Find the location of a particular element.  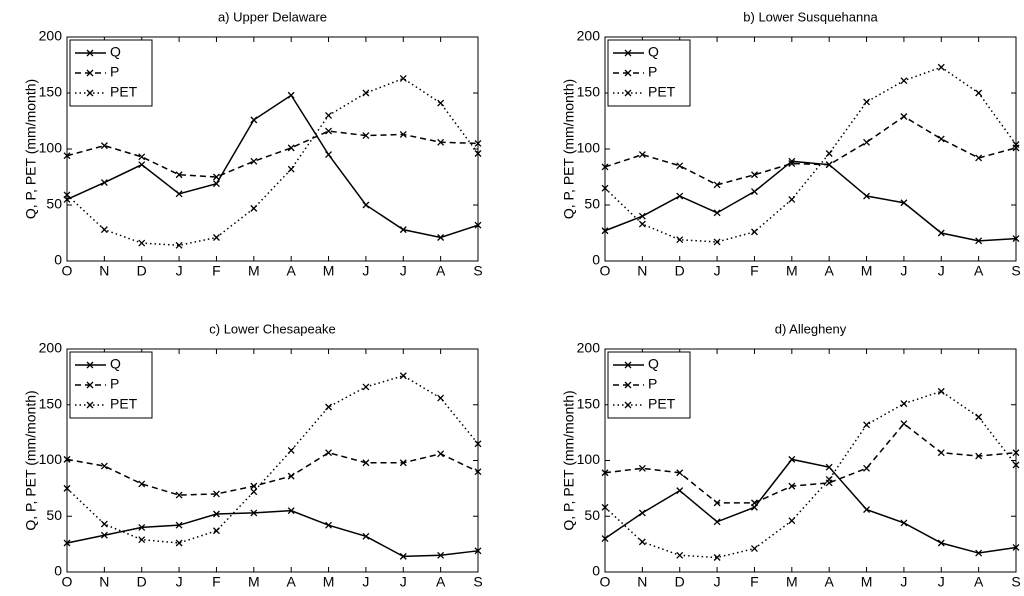

legend-label: PET is located at coordinates (124, 404).